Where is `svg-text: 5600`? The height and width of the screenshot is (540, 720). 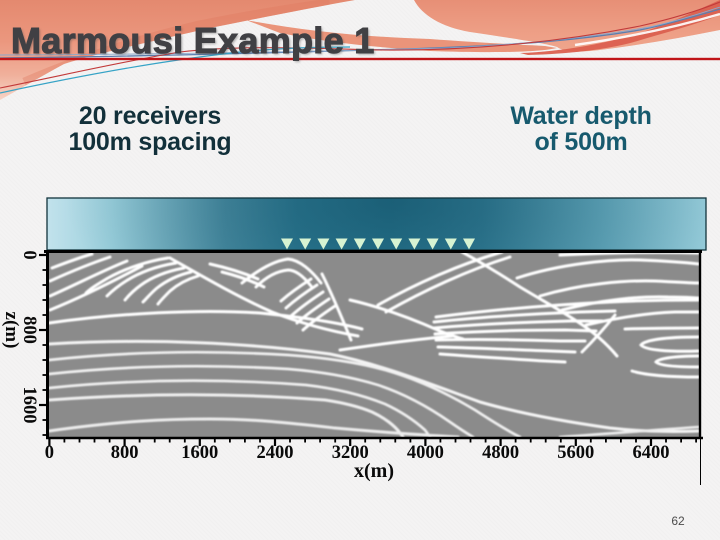 svg-text: 5600 is located at coordinates (575, 453).